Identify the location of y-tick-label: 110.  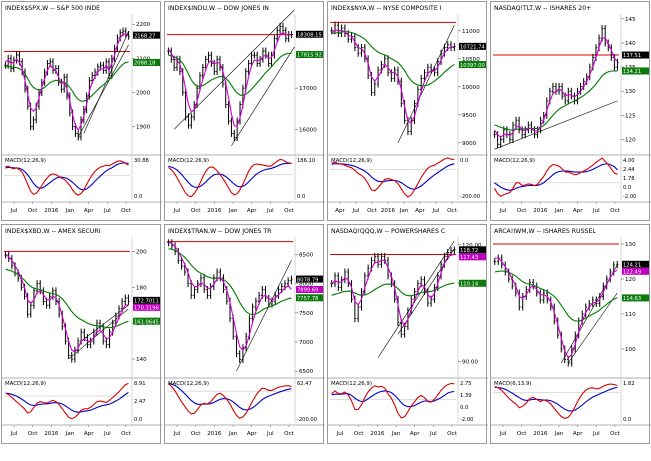
(630, 315).